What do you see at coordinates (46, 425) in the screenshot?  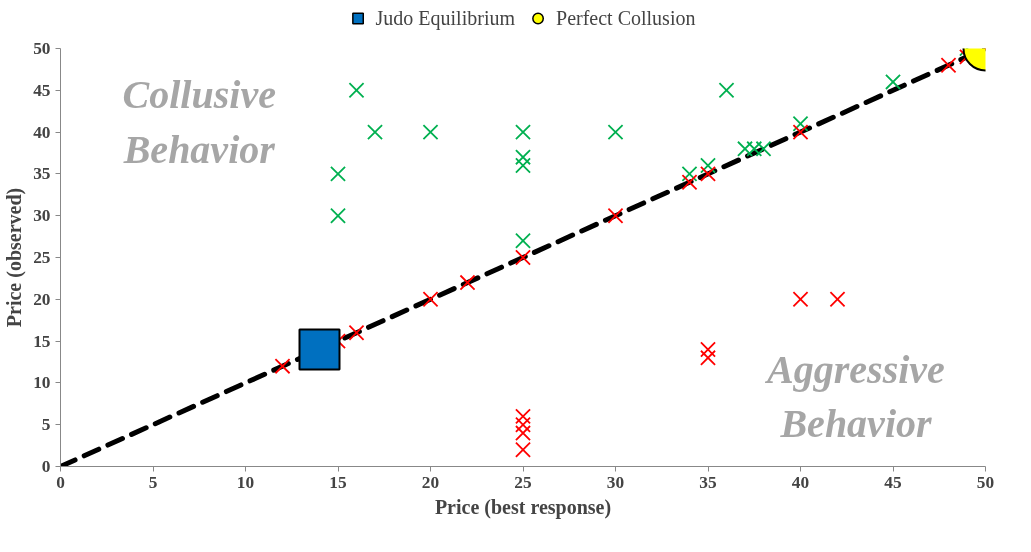 I see `y-tick-label: 5` at bounding box center [46, 425].